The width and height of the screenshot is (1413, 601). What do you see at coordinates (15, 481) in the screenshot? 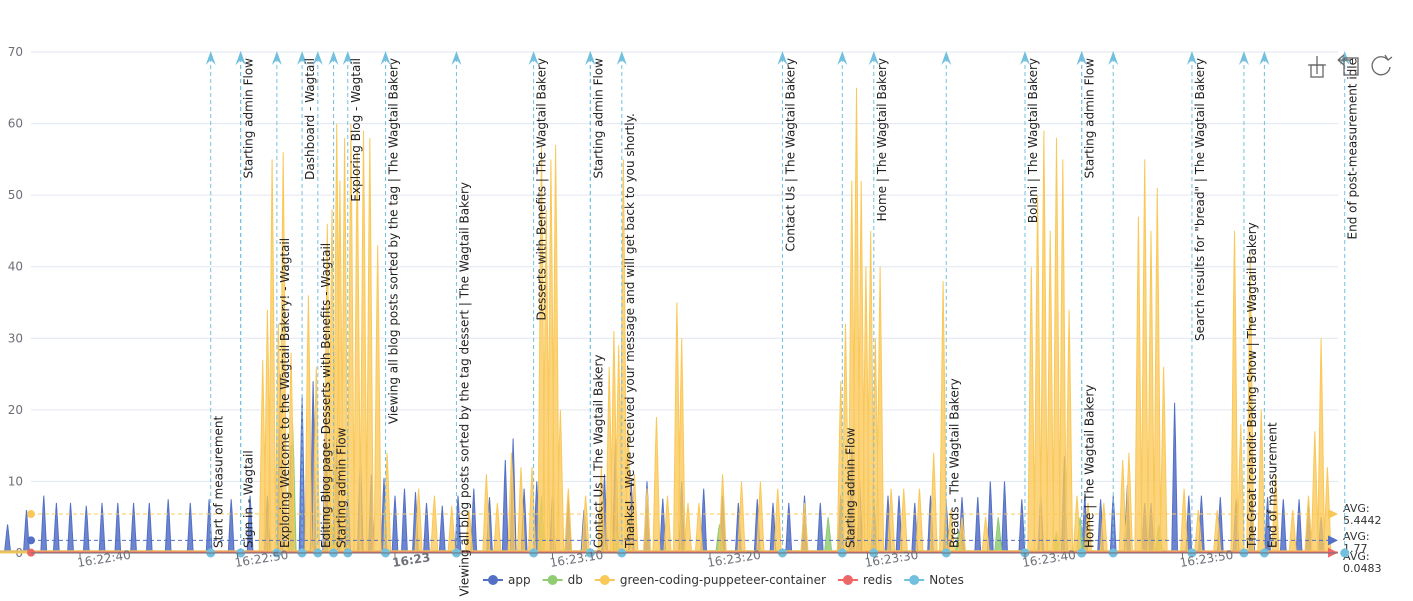
I see `y-tick-label: 10` at bounding box center [15, 481].